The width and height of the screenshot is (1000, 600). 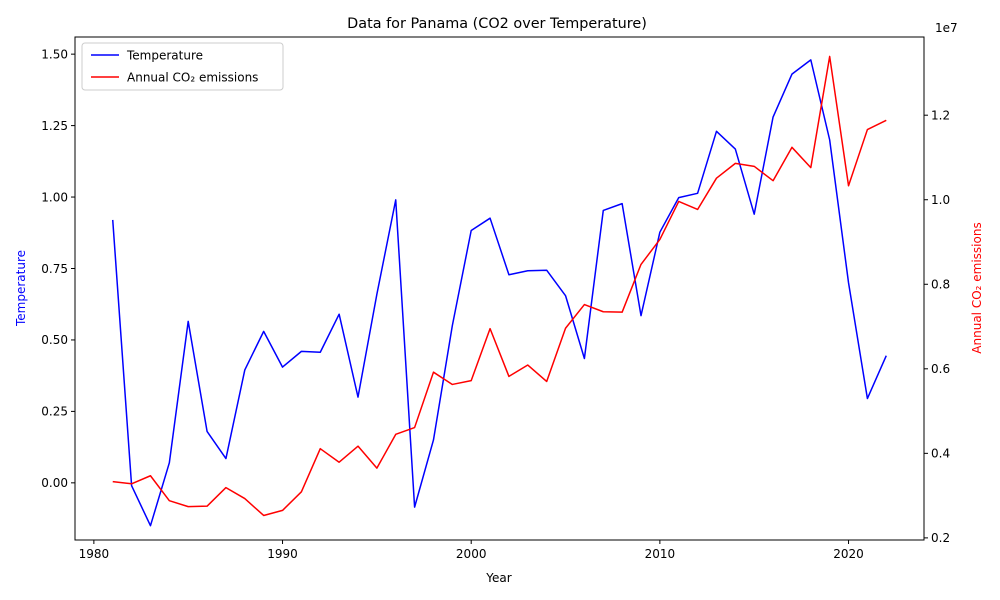 I want to click on x-tick-label: 1990, so click(x=282, y=554).